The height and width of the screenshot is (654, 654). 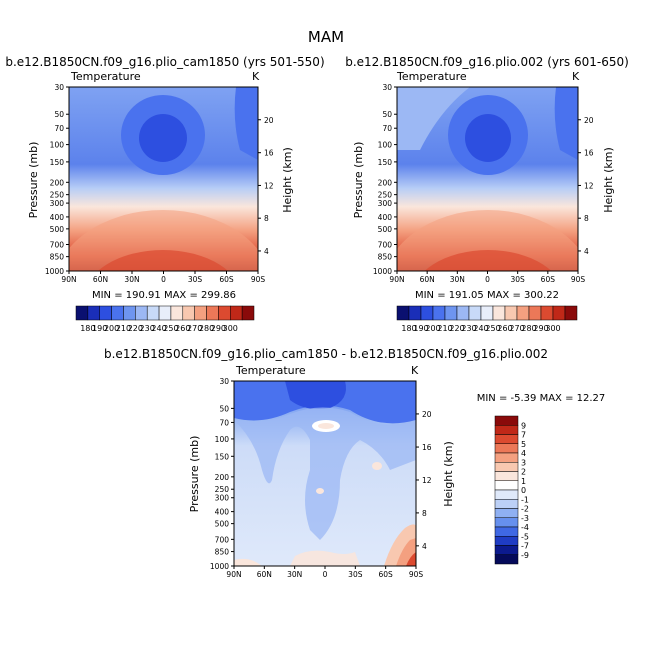 I want to click on panel-2-ytick-label: 100, so click(x=385, y=145).